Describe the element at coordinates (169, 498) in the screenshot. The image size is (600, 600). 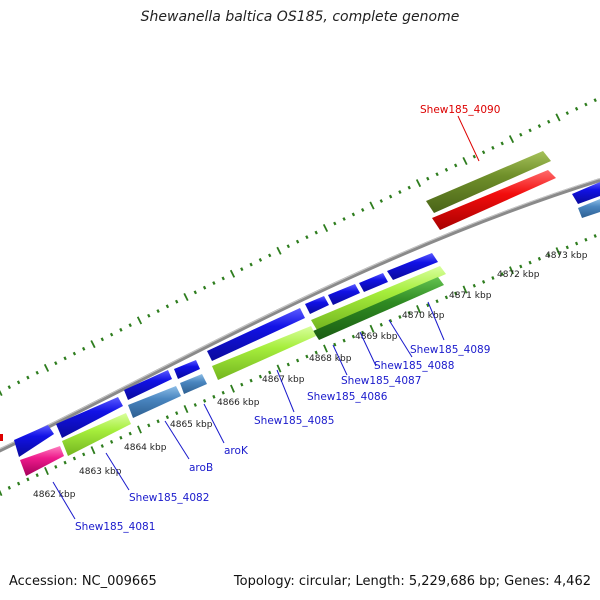
I see `gene-label-shew185-4082: Shew185_4082` at that location.